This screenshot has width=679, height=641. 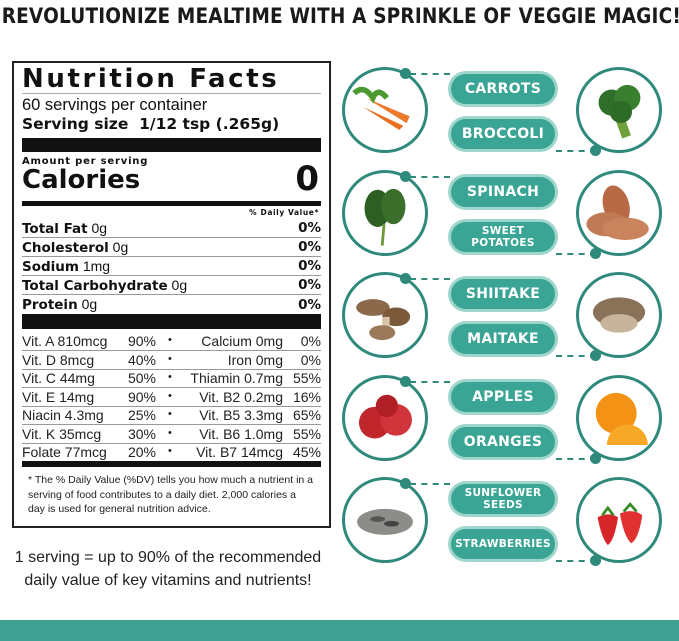 I want to click on nutrition-facts-title: Nutrition Facts, so click(x=151, y=79).